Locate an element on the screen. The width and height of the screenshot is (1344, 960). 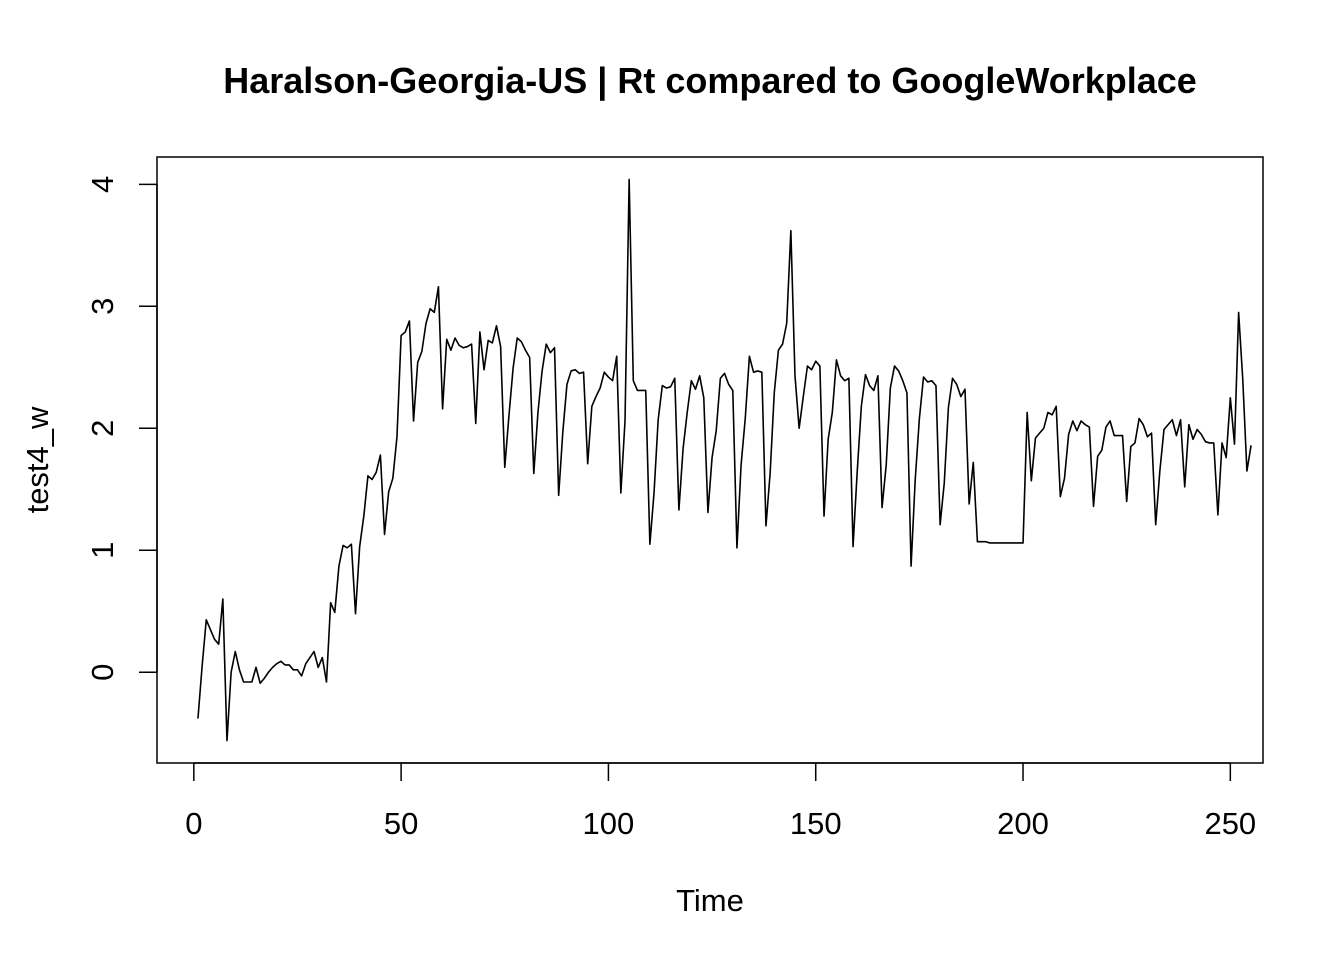
x-axis: 0 50 100 150 200 250 is located at coordinates (720, 801).